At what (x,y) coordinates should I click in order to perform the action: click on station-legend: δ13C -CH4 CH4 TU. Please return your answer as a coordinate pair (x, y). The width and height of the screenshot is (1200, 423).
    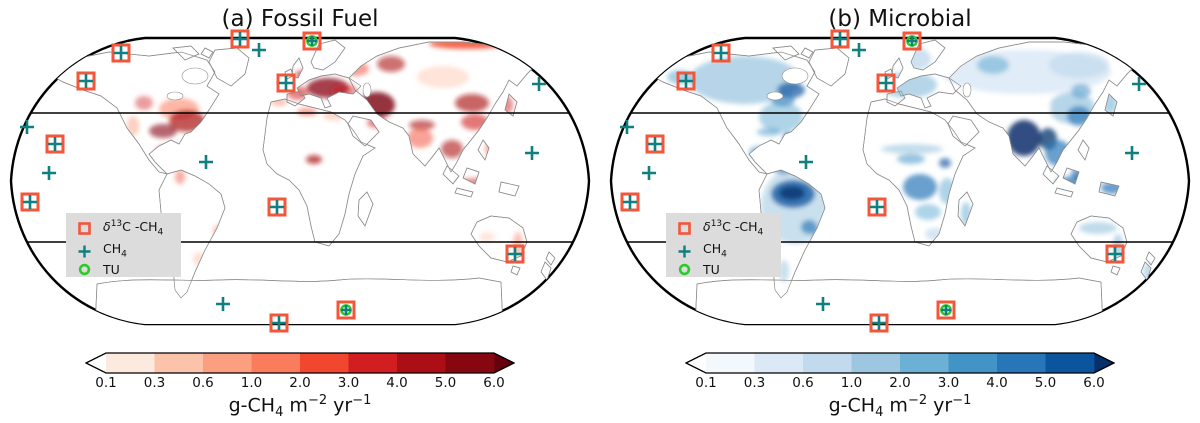
    Looking at the image, I should click on (124, 244).